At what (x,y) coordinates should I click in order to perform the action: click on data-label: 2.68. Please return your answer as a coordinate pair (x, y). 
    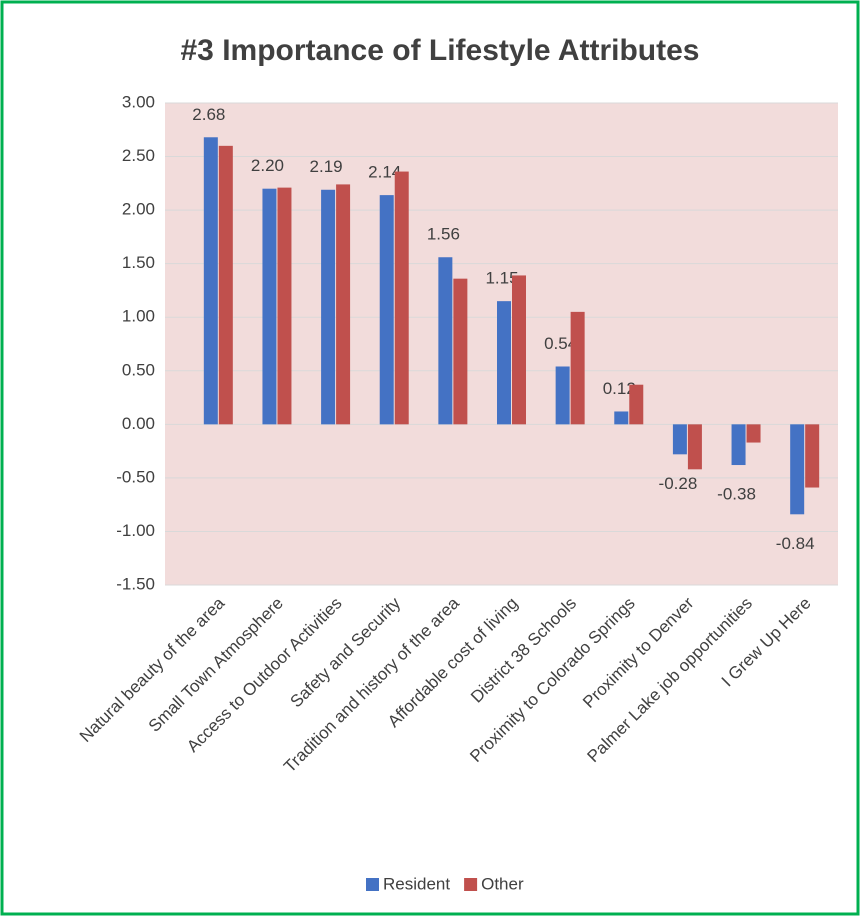
    Looking at the image, I should click on (208, 114).